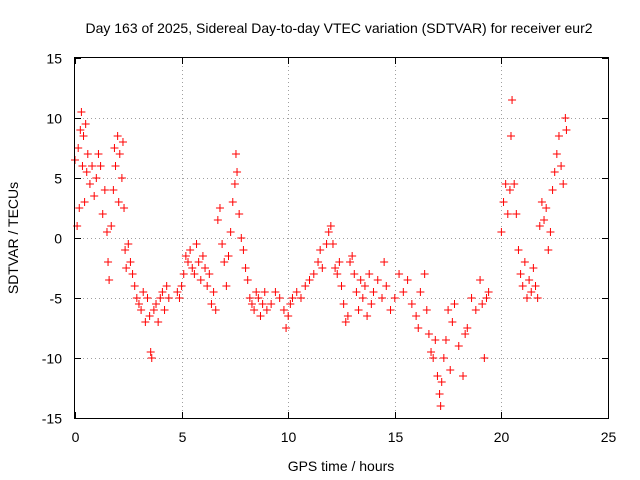  Describe the element at coordinates (76, 437) in the screenshot. I see `x-tick-label: 0` at that location.